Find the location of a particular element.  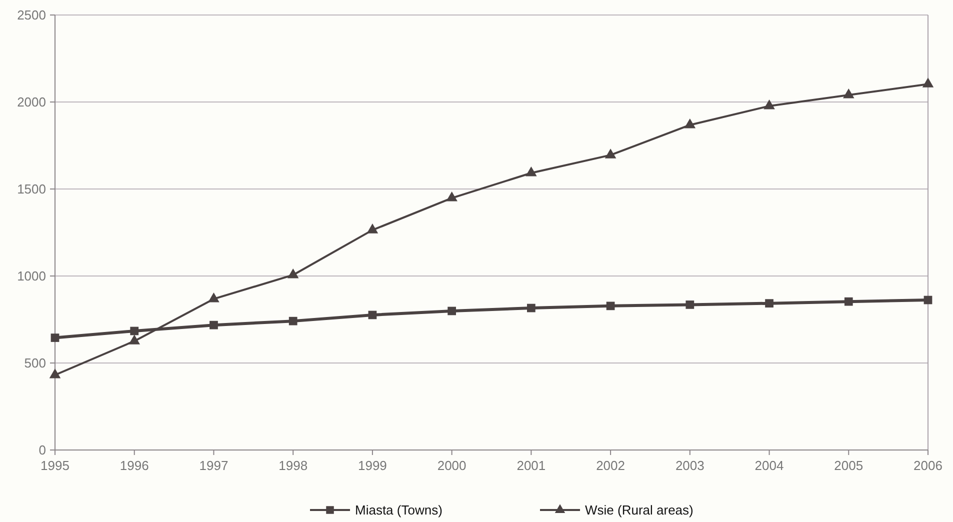

y-tick-label: 1000 is located at coordinates (31, 276).